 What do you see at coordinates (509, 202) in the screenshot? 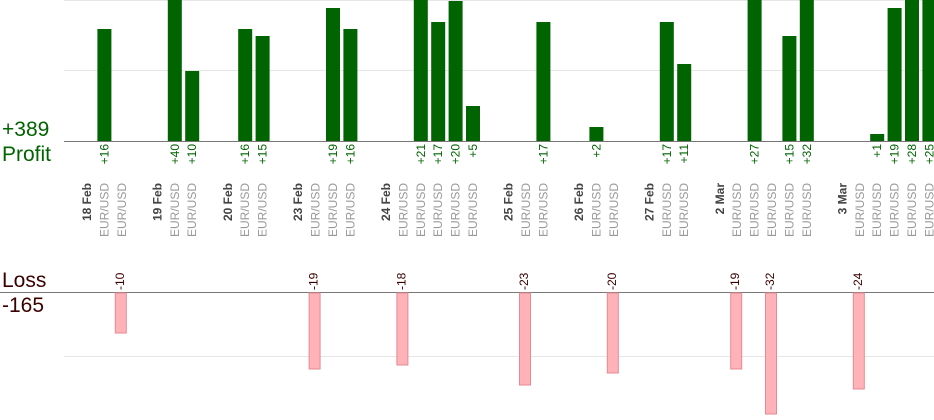
I see `date-label: 25 Feb` at bounding box center [509, 202].